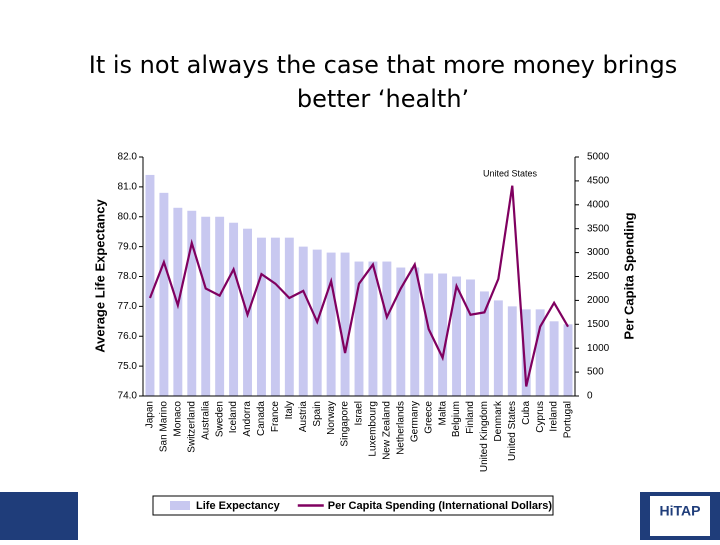 The image size is (720, 545). I want to click on x-tick-label: Japan, so click(150, 414).